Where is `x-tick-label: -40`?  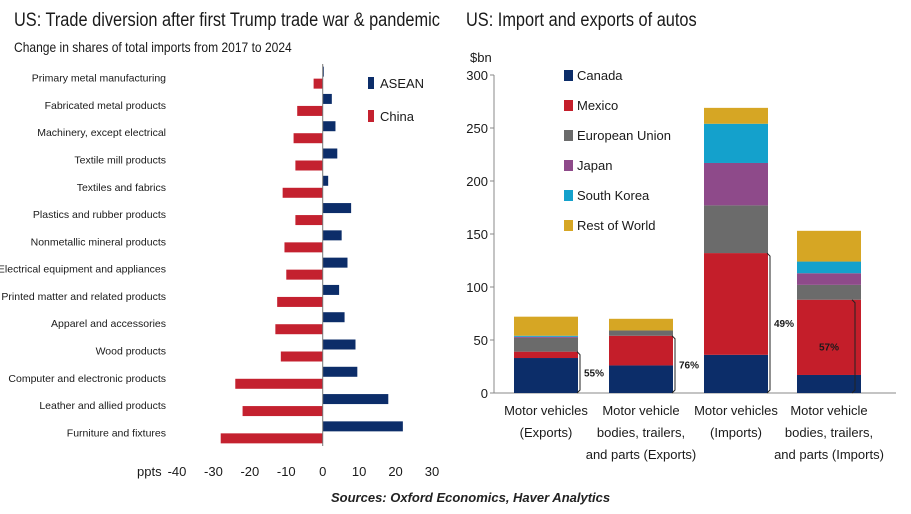 x-tick-label: -40 is located at coordinates (177, 471).